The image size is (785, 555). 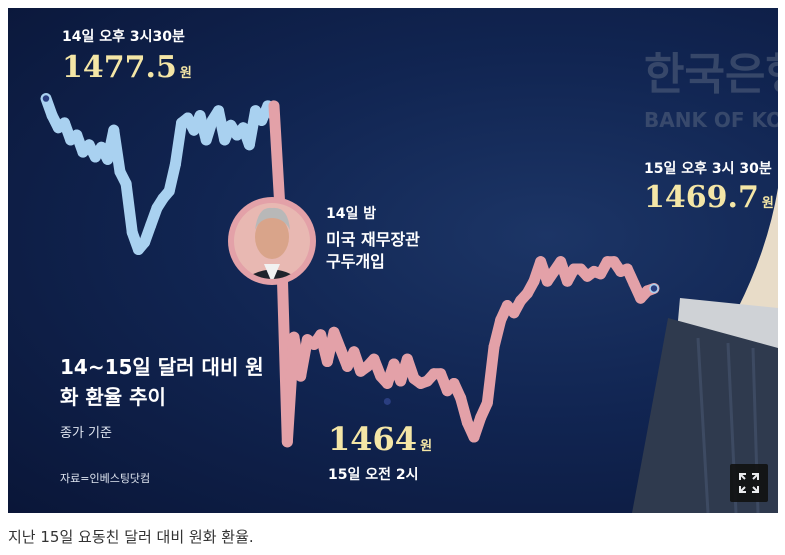 What do you see at coordinates (351, 214) in the screenshot?
I see `event-time-label: 14일 밤` at bounding box center [351, 214].